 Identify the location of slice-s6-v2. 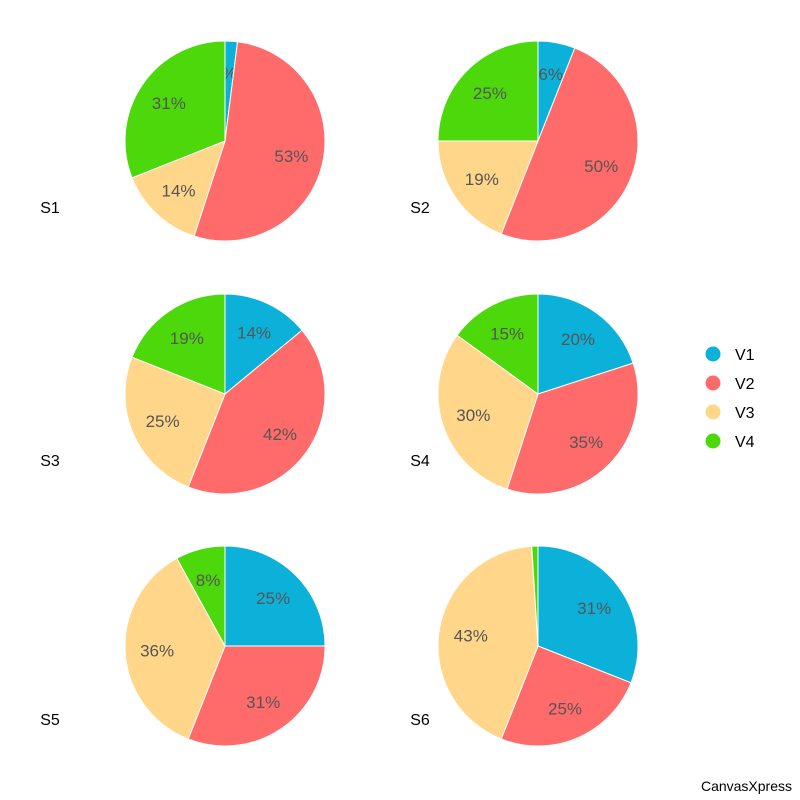
(566, 696).